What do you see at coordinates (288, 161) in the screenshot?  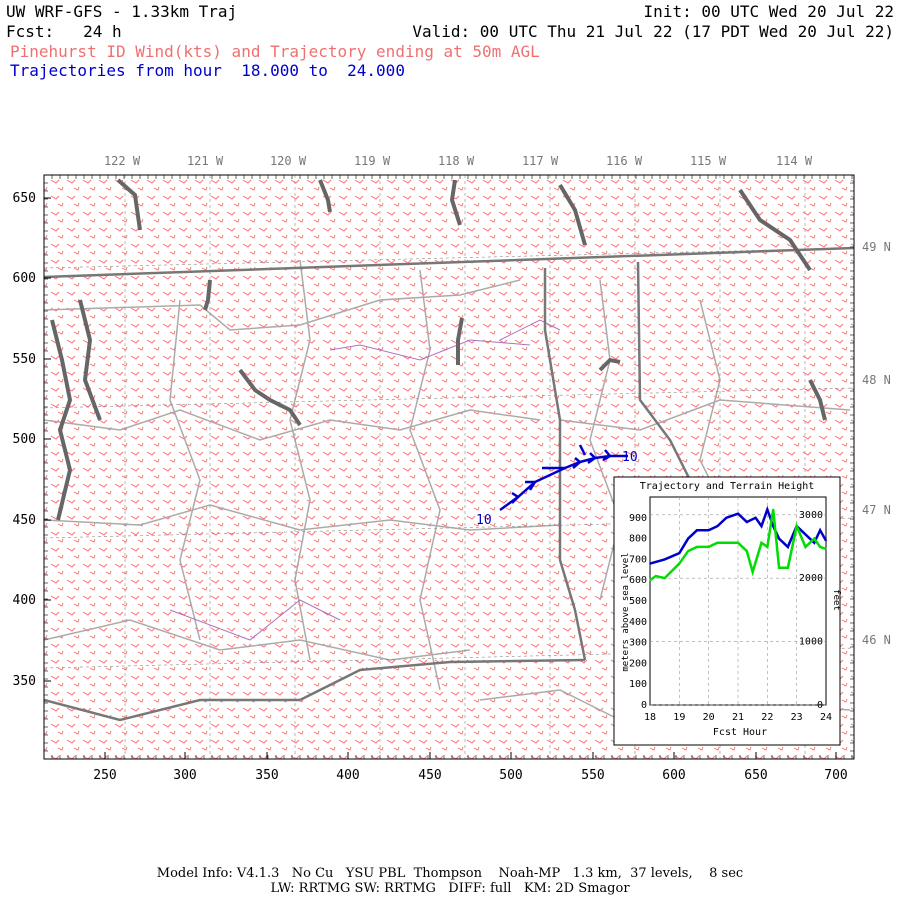 I see `longitude-label: 120 W` at bounding box center [288, 161].